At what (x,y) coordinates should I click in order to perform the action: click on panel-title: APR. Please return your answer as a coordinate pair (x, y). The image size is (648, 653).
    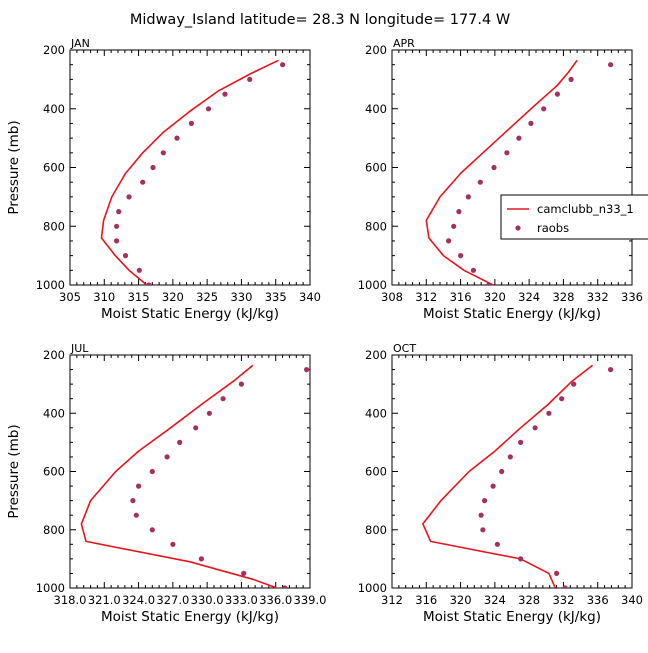
    Looking at the image, I should click on (404, 43).